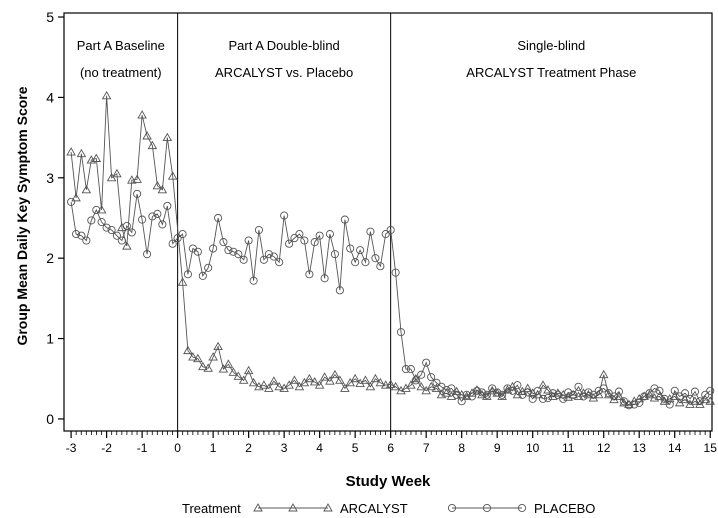 Image resolution: width=718 pixels, height=518 pixels. Describe the element at coordinates (564, 508) in the screenshot. I see `legend-label: PLACEBO` at that location.